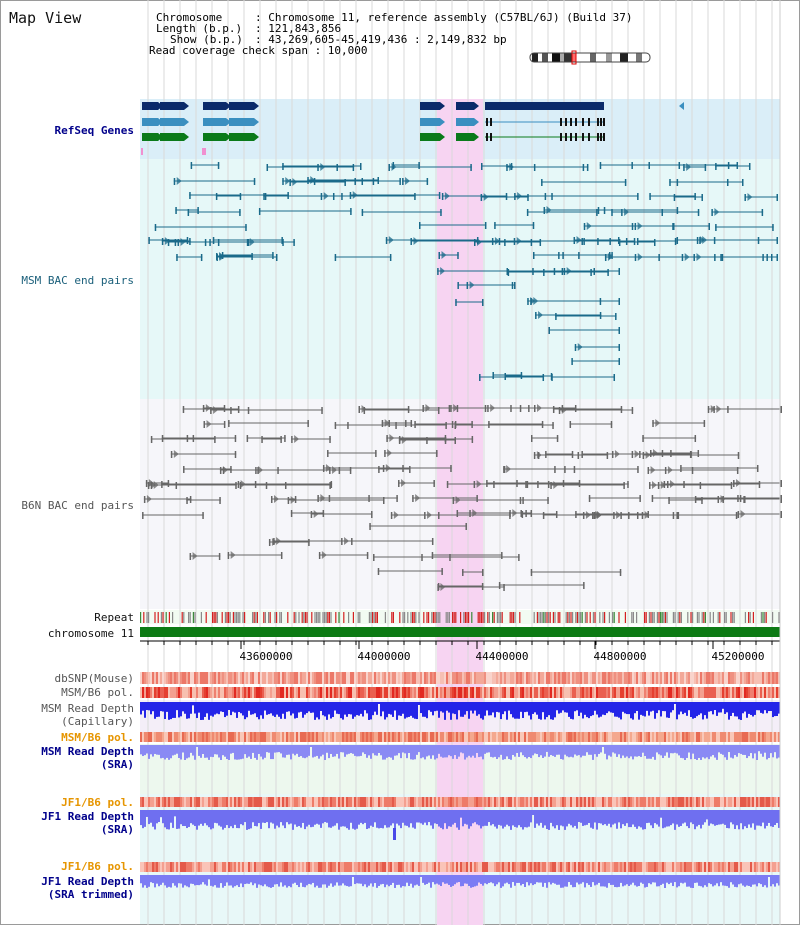 The width and height of the screenshot is (800, 925). I want to click on track-label-msm-depth-cap-1: MSM Read Depth, so click(87, 708).